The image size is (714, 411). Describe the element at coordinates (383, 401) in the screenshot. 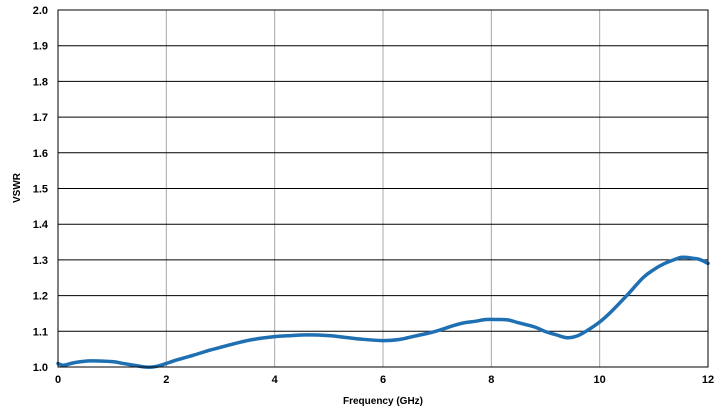

I see `x-axis-title: Frequency (GHz)` at that location.